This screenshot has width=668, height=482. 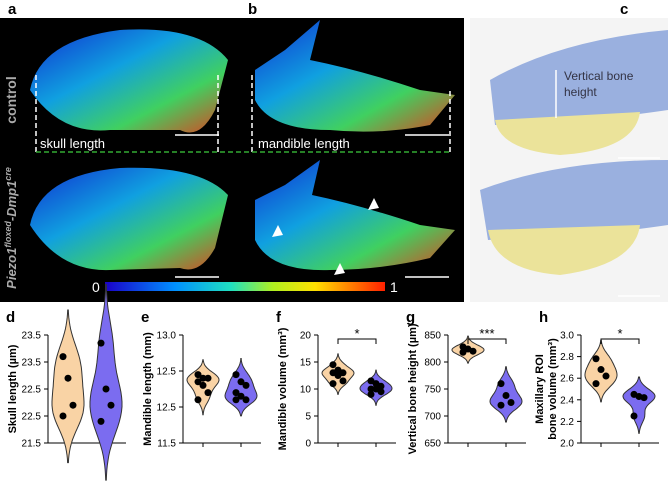 What do you see at coordinates (394, 287) in the screenshot?
I see `colorbar-label: 1` at bounding box center [394, 287].